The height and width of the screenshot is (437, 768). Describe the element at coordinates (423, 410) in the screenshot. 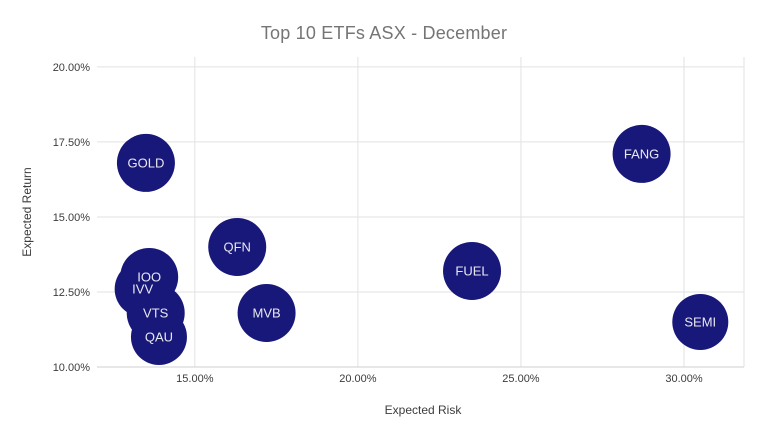

I see `x-axis-title: Expected Risk` at that location.